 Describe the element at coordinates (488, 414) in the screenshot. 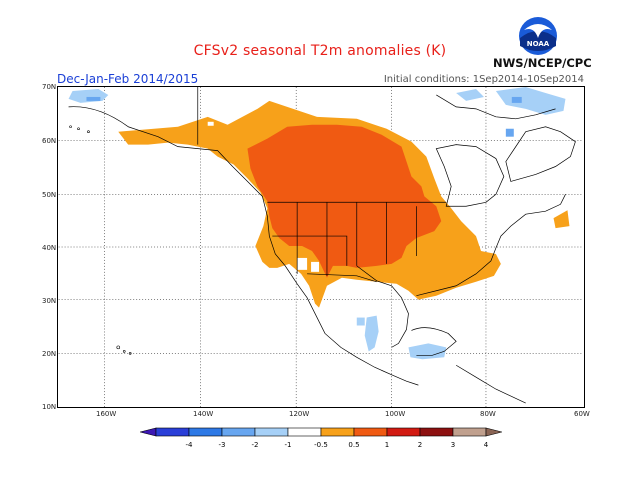

I see `lon-label: 80W` at that location.